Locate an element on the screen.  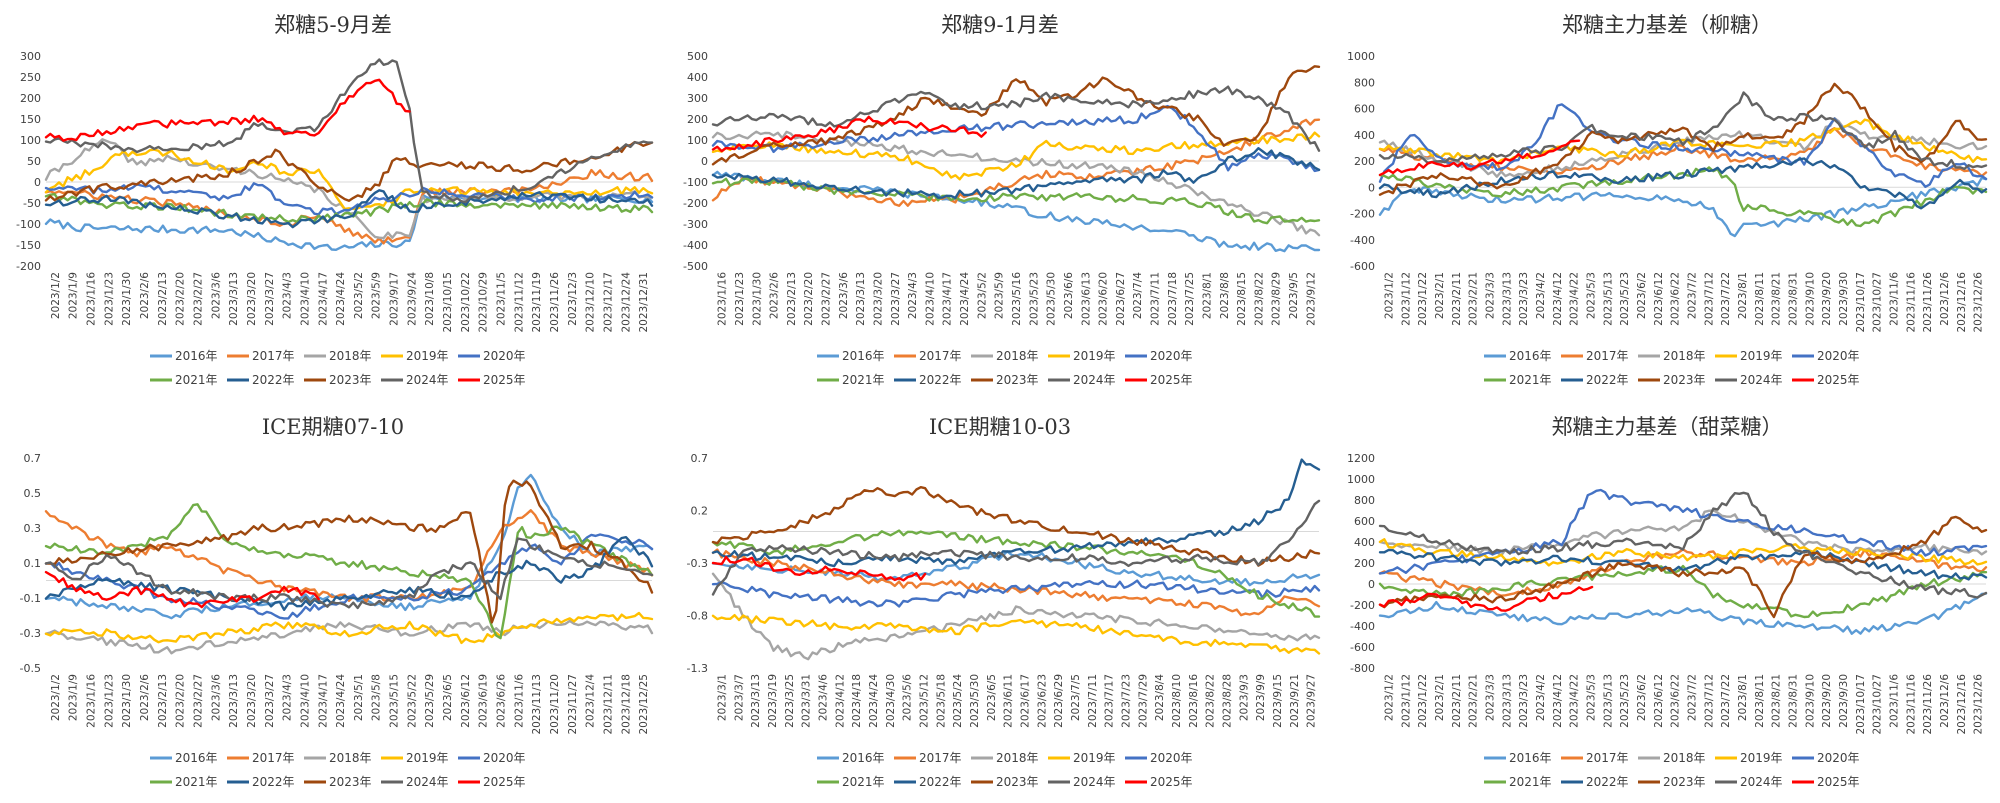
x-tick-label: 2023/5/9 is located at coordinates (377, 295).